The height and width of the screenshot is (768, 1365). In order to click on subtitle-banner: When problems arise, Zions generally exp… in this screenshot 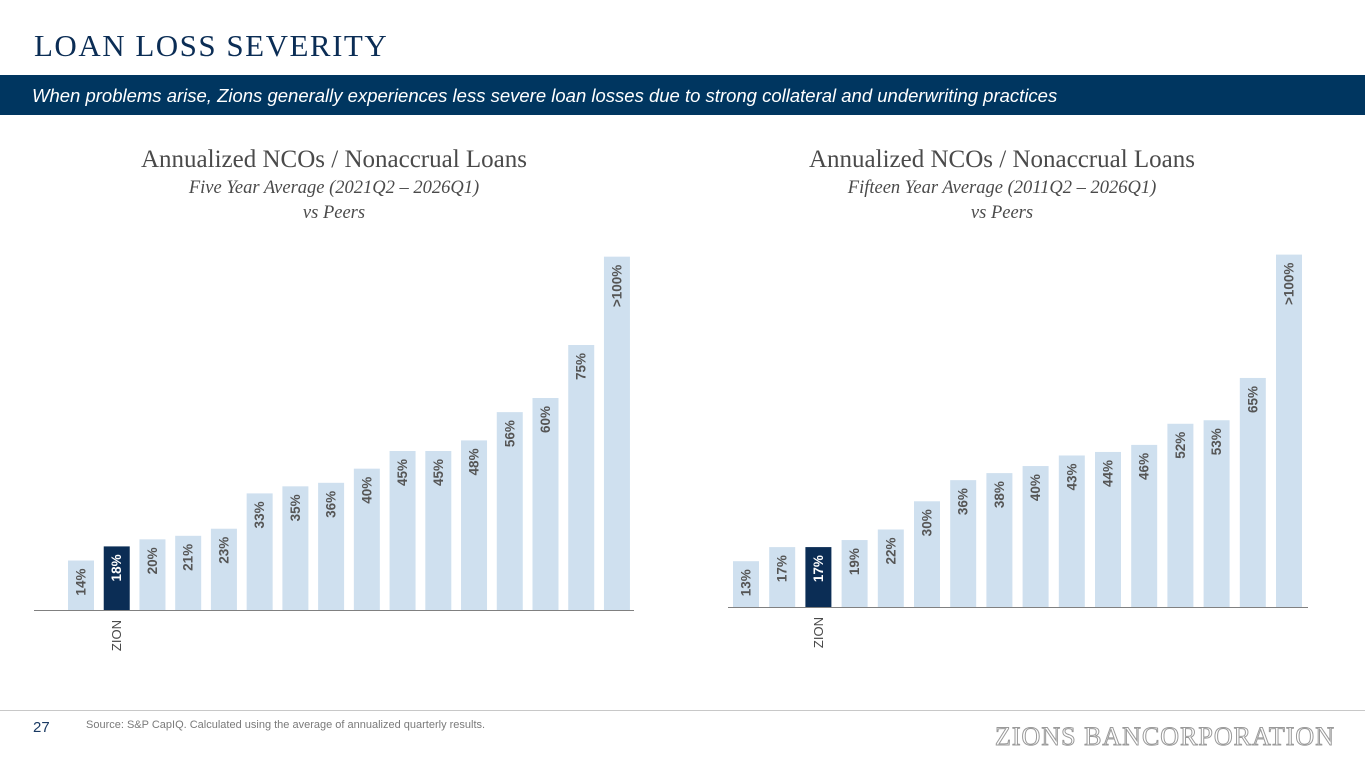, I will do `click(682, 95)`.